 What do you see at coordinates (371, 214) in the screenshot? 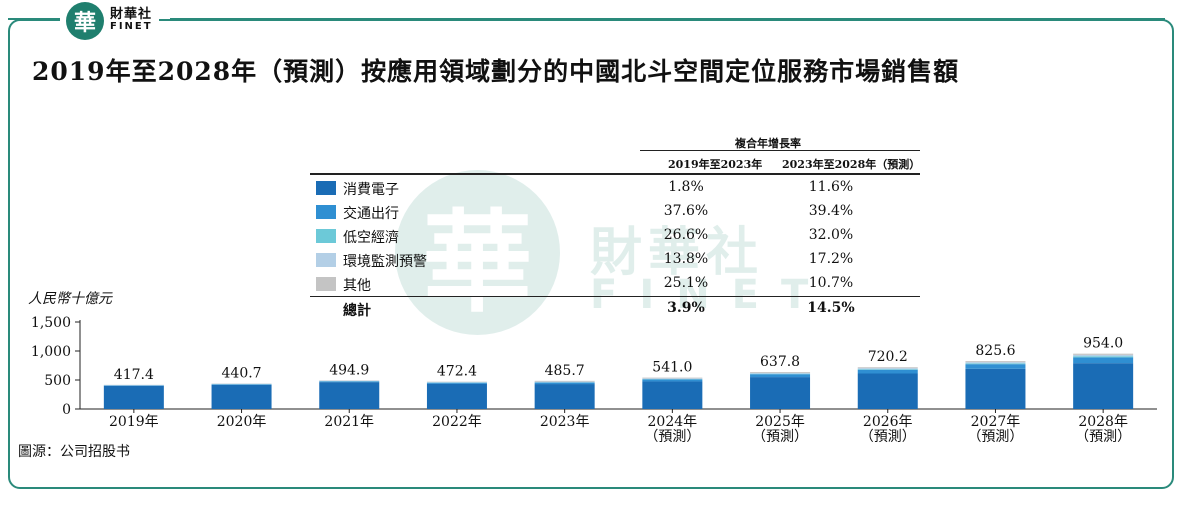
I see `row-label: 交通出行` at bounding box center [371, 214].